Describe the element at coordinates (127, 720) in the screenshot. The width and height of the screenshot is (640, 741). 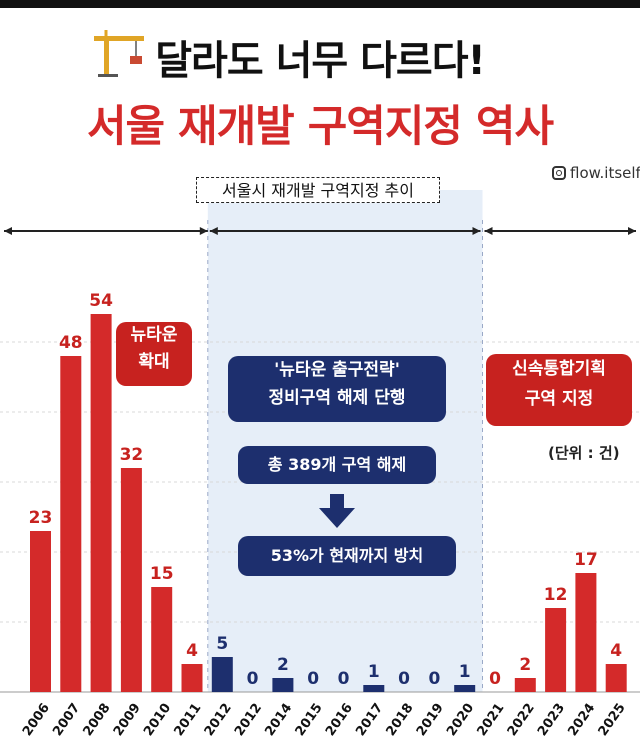
I see `x-tick-label: 2009` at that location.